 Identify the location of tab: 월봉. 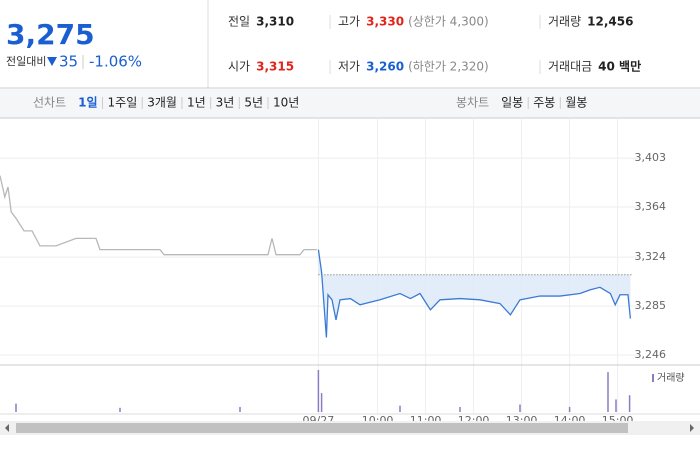
(576, 103).